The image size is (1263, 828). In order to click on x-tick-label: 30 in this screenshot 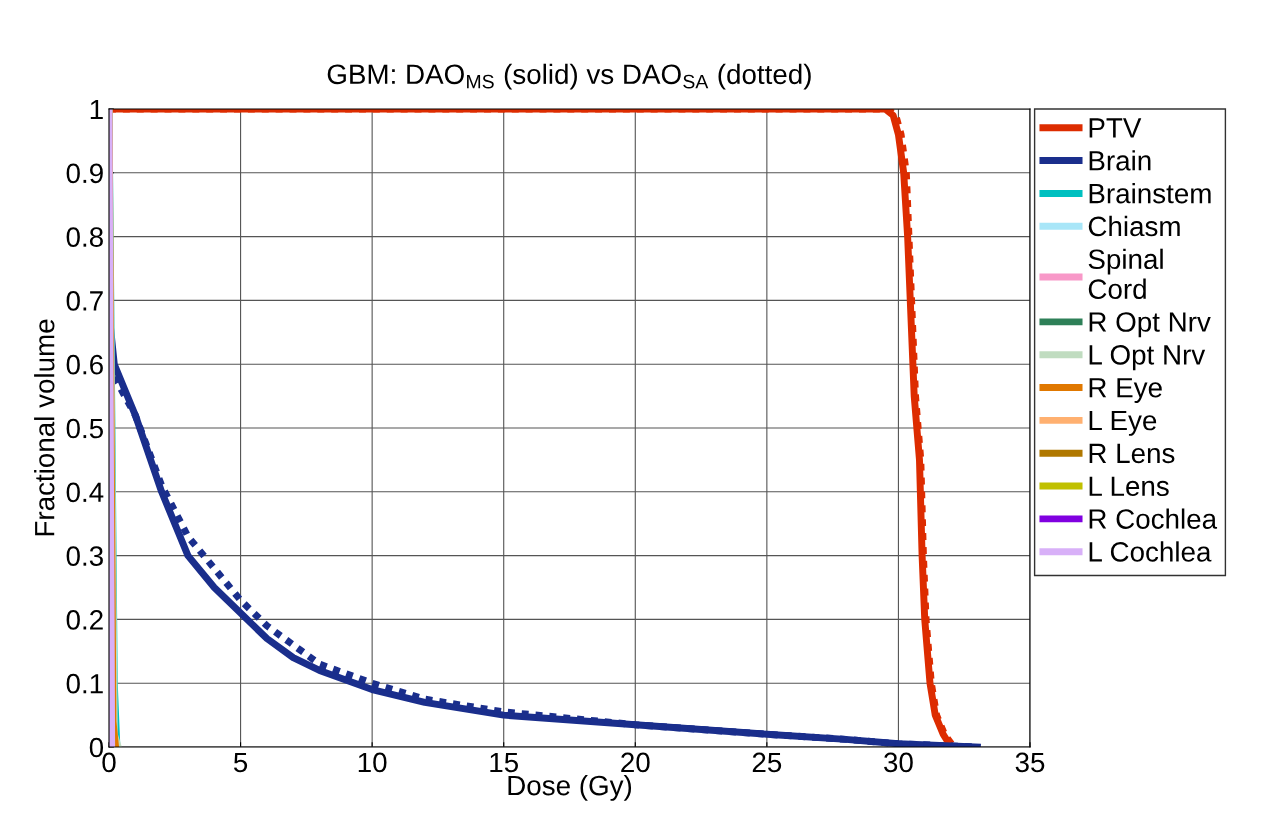, I will do `click(898, 762)`.